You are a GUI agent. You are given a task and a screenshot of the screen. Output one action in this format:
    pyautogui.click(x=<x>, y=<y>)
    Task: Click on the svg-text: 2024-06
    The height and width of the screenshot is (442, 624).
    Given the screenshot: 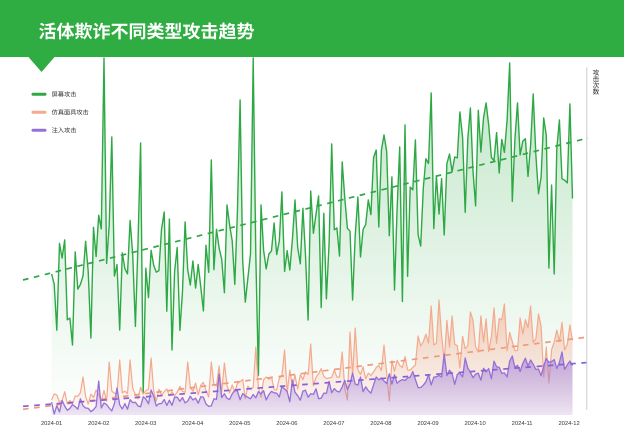 What is the action you would take?
    pyautogui.click(x=286, y=424)
    